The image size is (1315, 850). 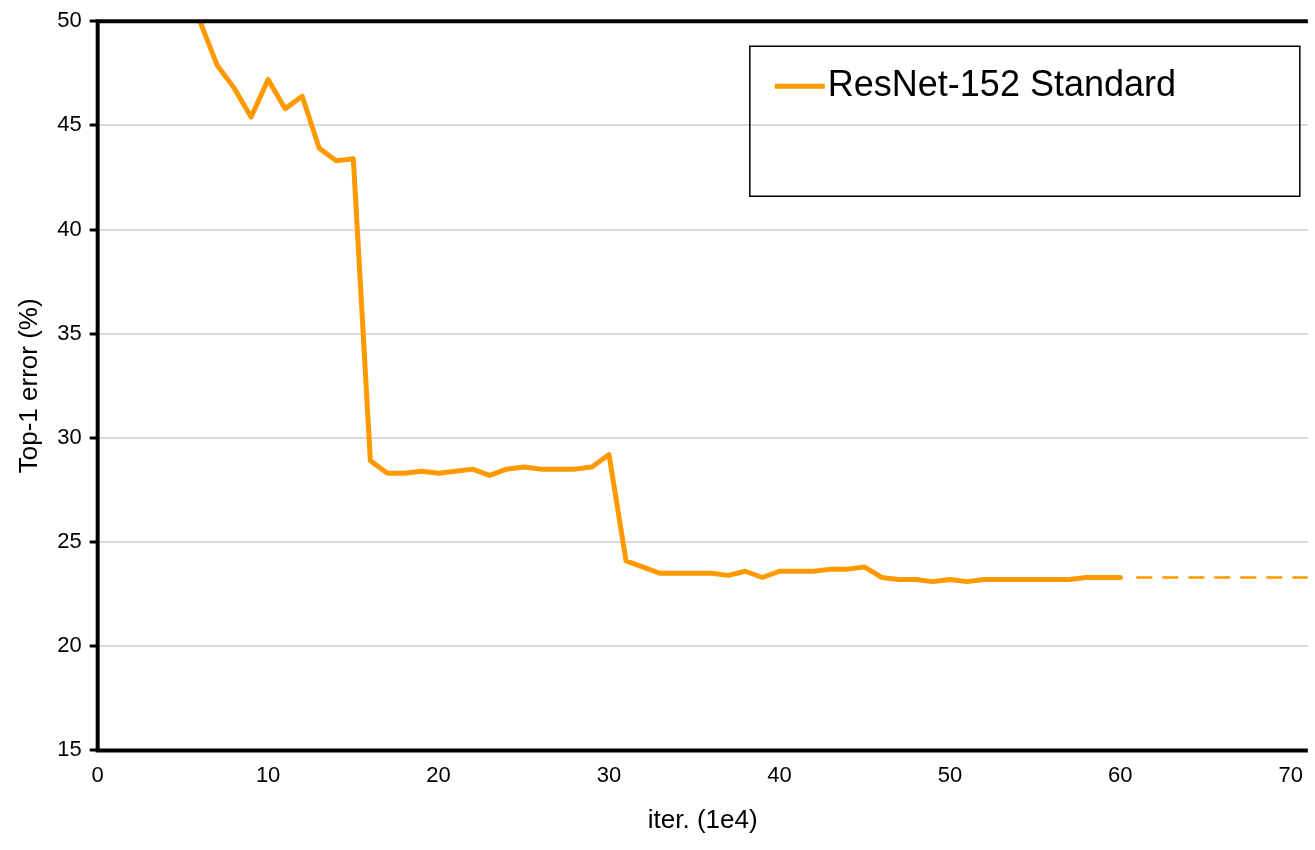 What do you see at coordinates (609, 774) in the screenshot?
I see `x-tick-label: 30` at bounding box center [609, 774].